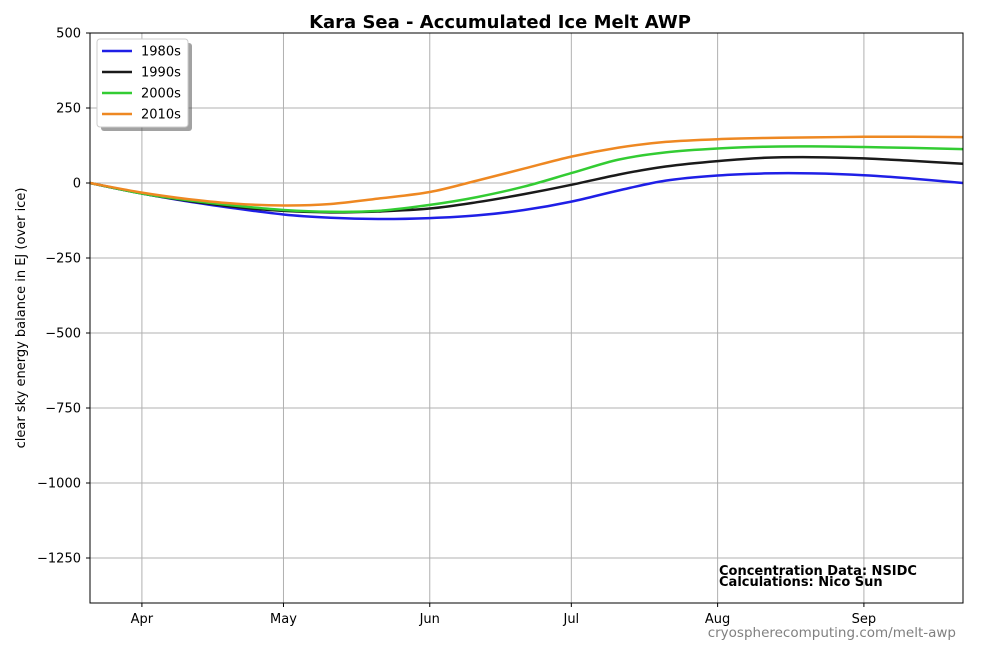 The height and width of the screenshot is (650, 1000). I want to click on x-tick-label: May, so click(283, 619).